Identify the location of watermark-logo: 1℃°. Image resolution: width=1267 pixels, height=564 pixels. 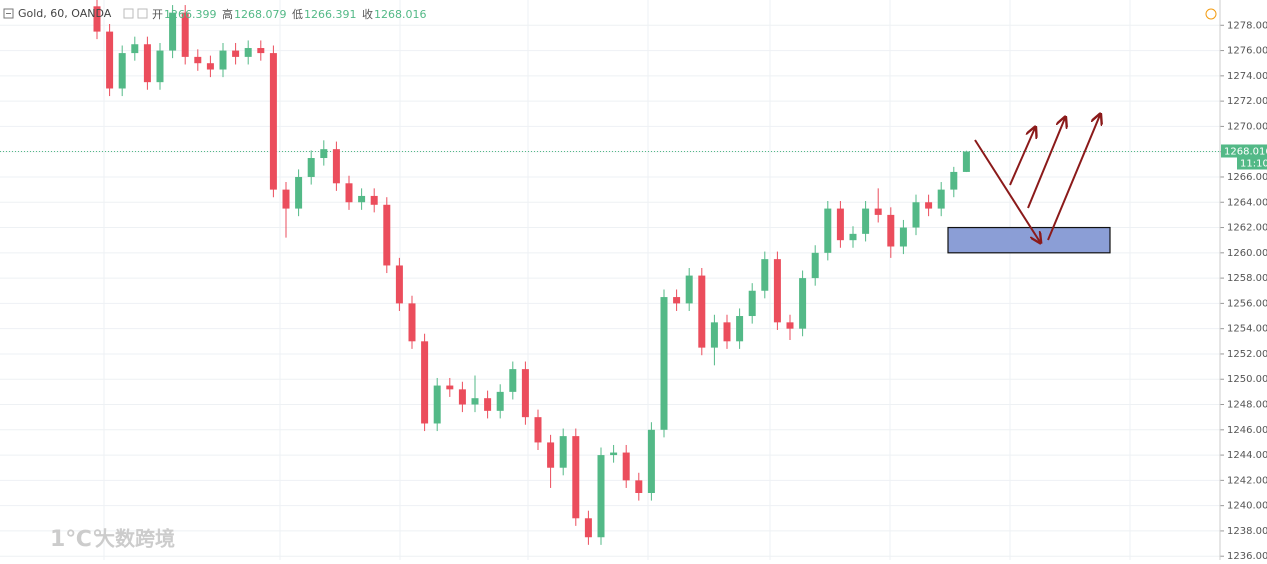
(76, 539).